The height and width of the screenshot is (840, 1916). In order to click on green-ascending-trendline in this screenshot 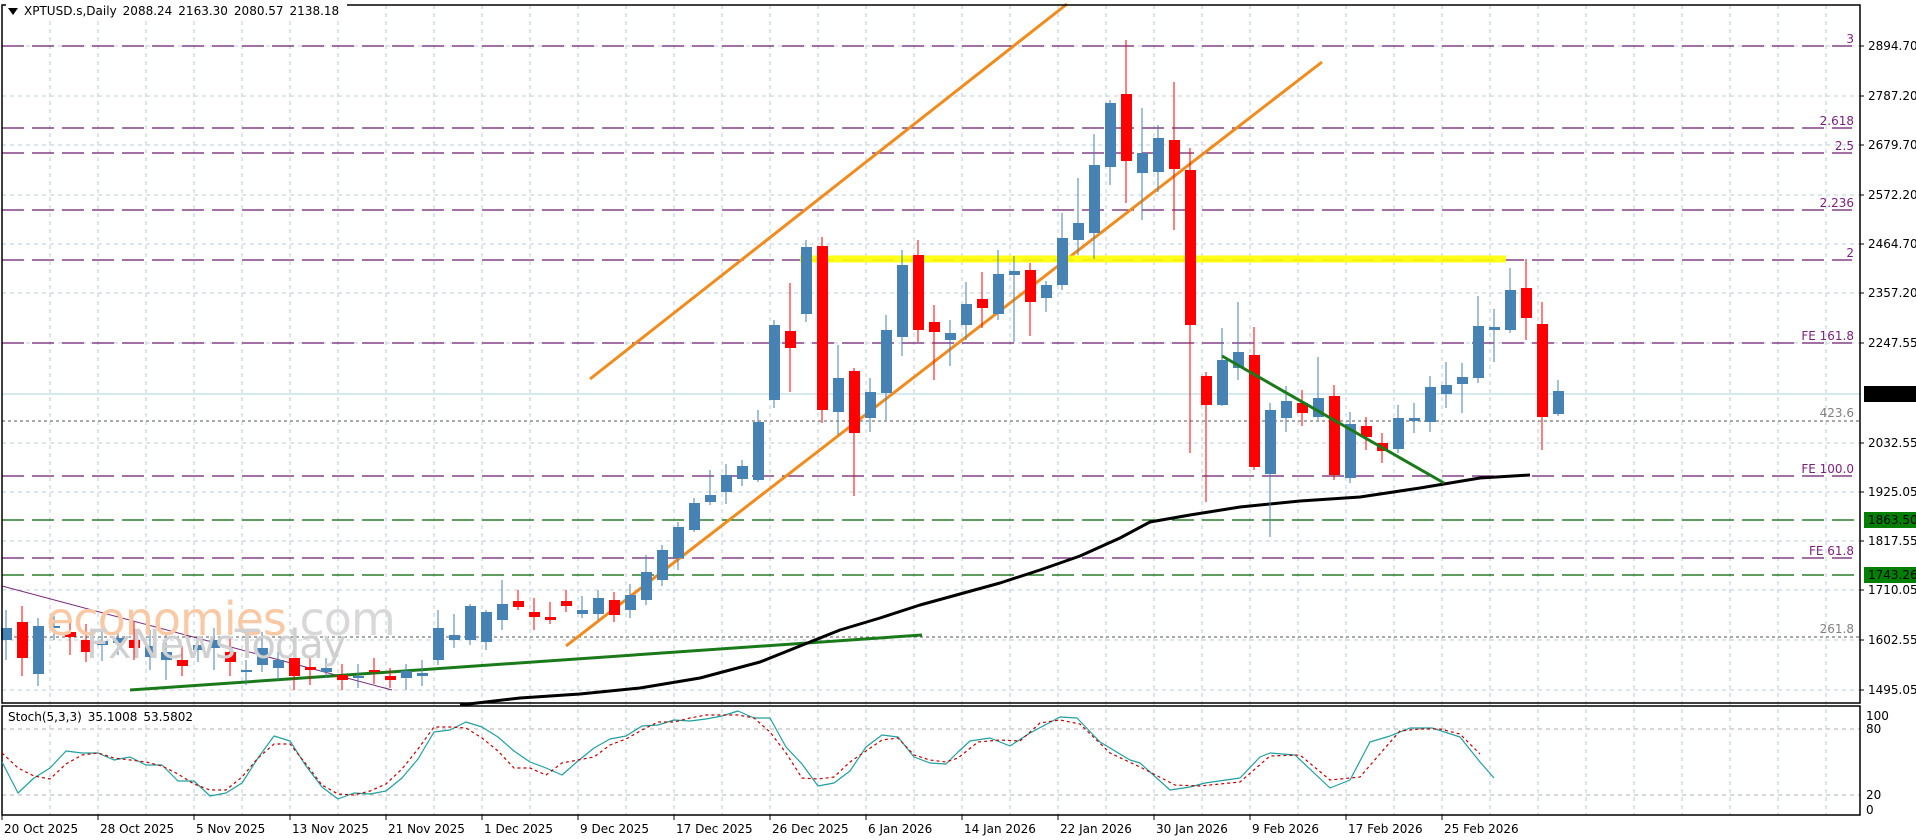, I will do `click(526, 662)`.